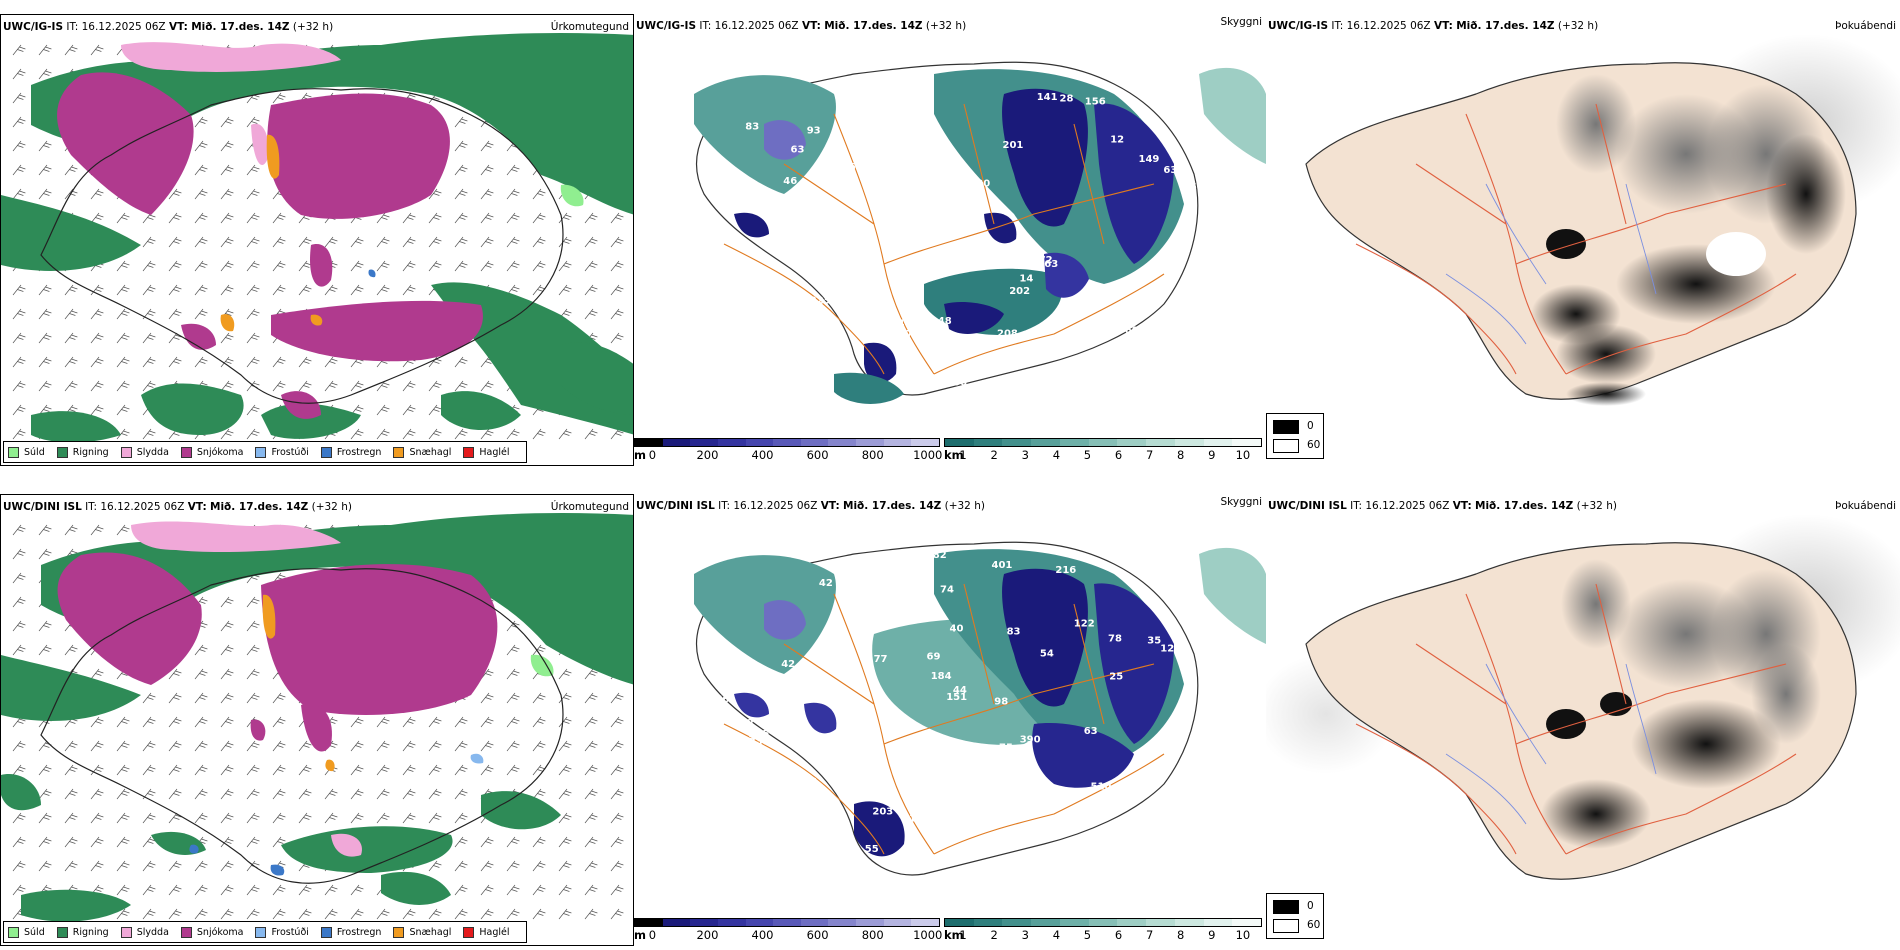  Describe the element at coordinates (898, 323) in the screenshot. I see `visibility-value-label: 54` at that location.